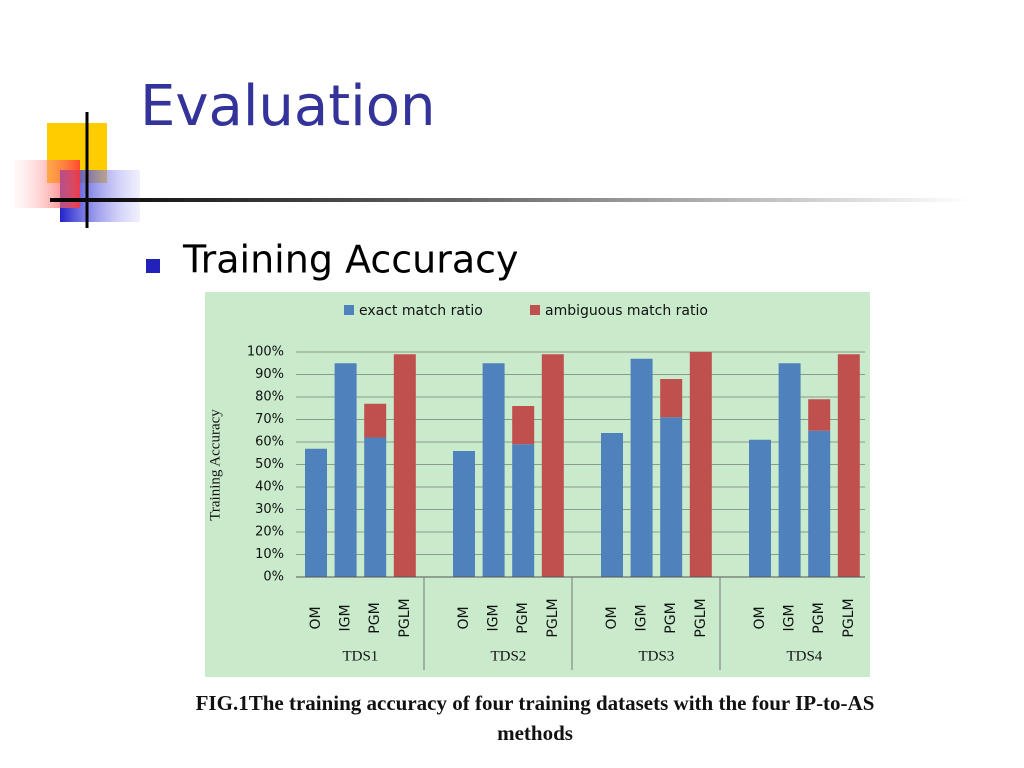 Image resolution: width=1024 pixels, height=768 pixels. Describe the element at coordinates (269, 464) in the screenshot. I see `y-tick-label: 50%` at that location.